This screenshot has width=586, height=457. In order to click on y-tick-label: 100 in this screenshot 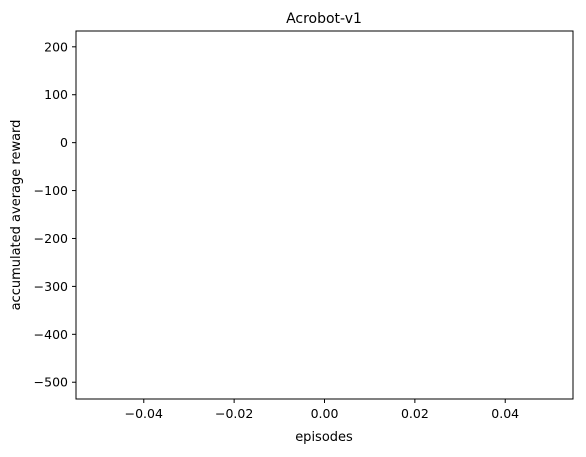, I will do `click(56, 94)`.